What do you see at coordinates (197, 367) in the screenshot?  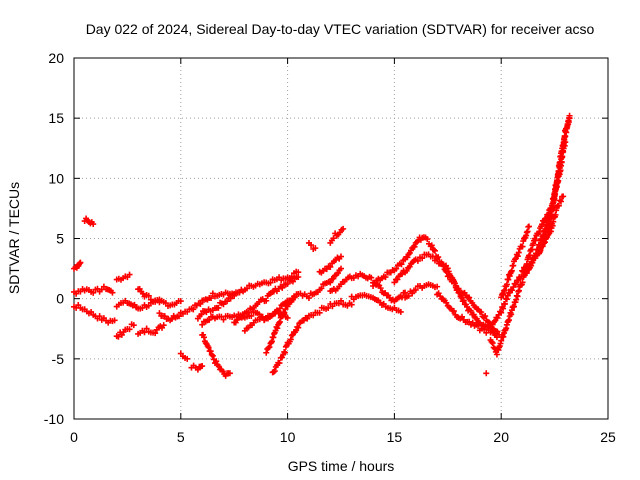 I see `series-track-l` at bounding box center [197, 367].